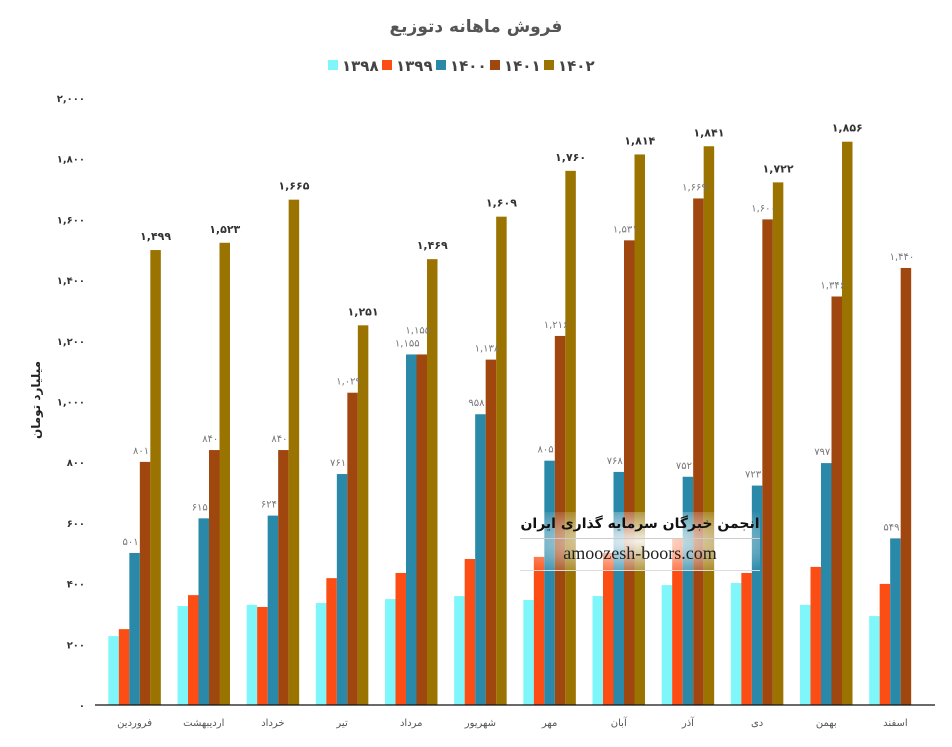 This screenshot has width=952, height=747. What do you see at coordinates (549, 582) in the screenshot?
I see `bar-۱۴۰۰-6` at bounding box center [549, 582].